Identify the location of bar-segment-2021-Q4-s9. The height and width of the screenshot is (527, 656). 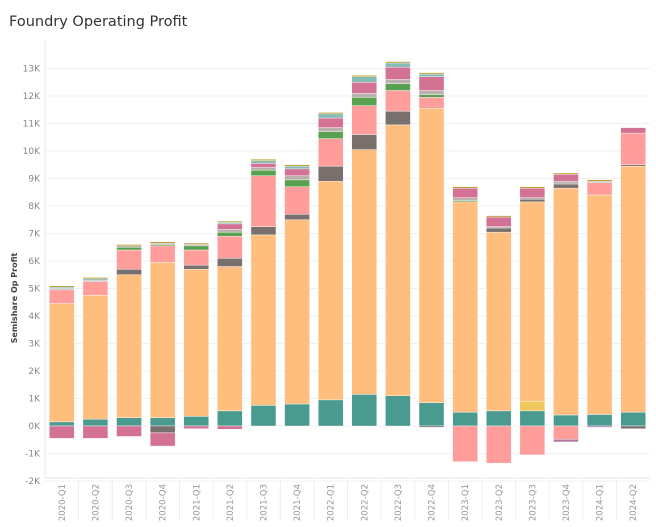
(297, 165).